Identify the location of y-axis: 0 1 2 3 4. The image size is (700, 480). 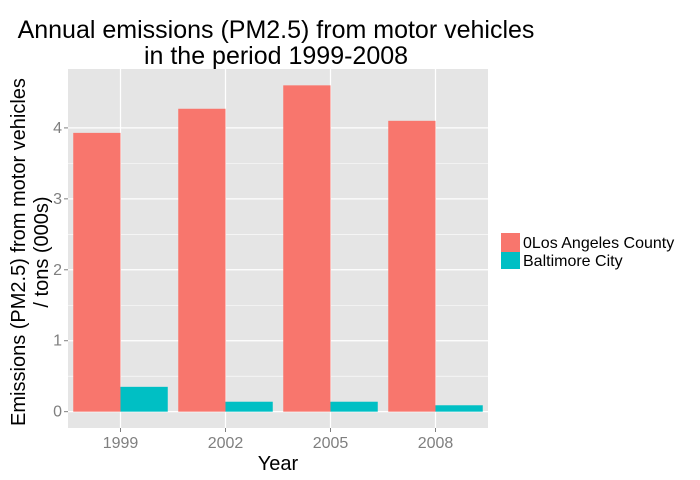
(60, 270).